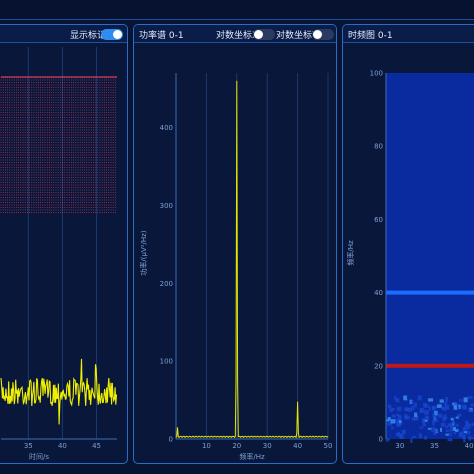 Image resolution: width=474 pixels, height=474 pixels. I want to click on power-spectrum-title: 功率谱 0-1, so click(161, 36).